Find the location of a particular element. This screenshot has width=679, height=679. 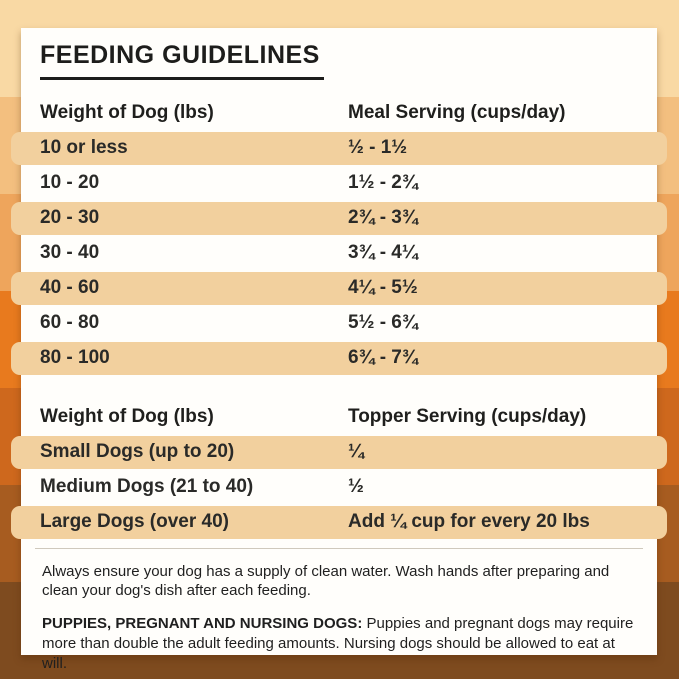

weight-cell: 30 - 40 is located at coordinates (70, 252).